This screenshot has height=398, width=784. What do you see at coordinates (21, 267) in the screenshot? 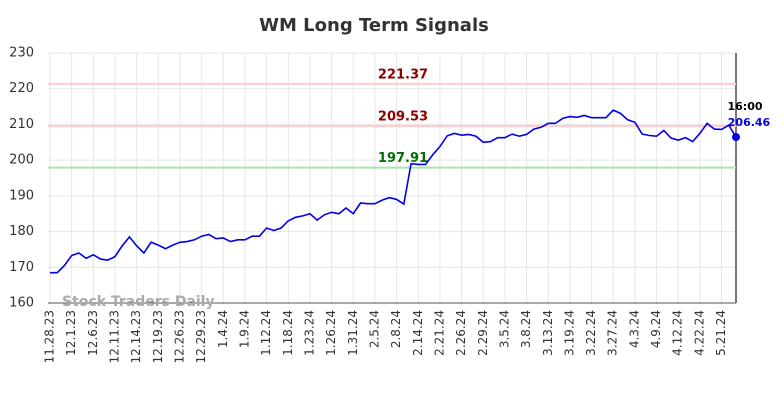
I see `y-tick-label: 170` at bounding box center [21, 267].